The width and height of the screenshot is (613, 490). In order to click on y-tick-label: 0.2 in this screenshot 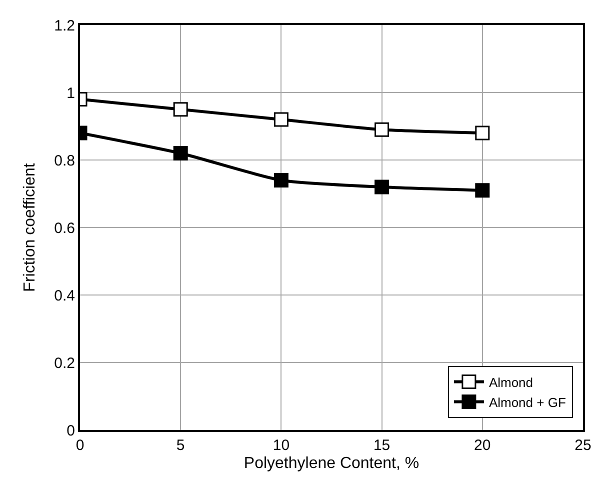, I will do `click(64, 363)`.